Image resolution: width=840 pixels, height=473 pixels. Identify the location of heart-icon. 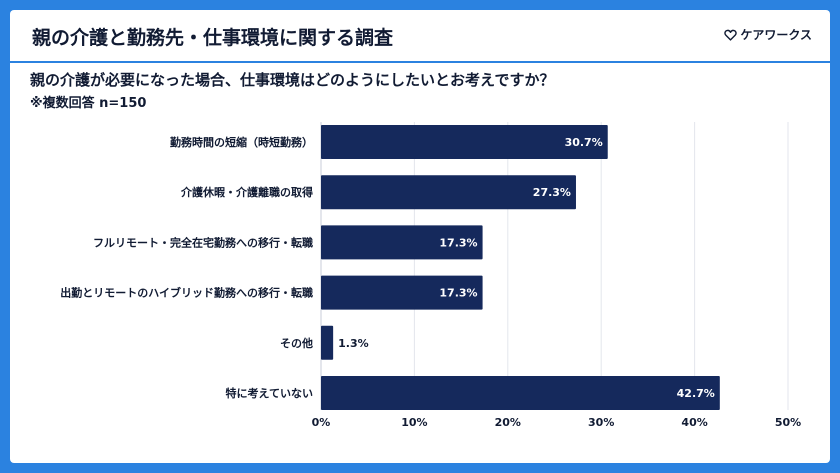
(731, 35).